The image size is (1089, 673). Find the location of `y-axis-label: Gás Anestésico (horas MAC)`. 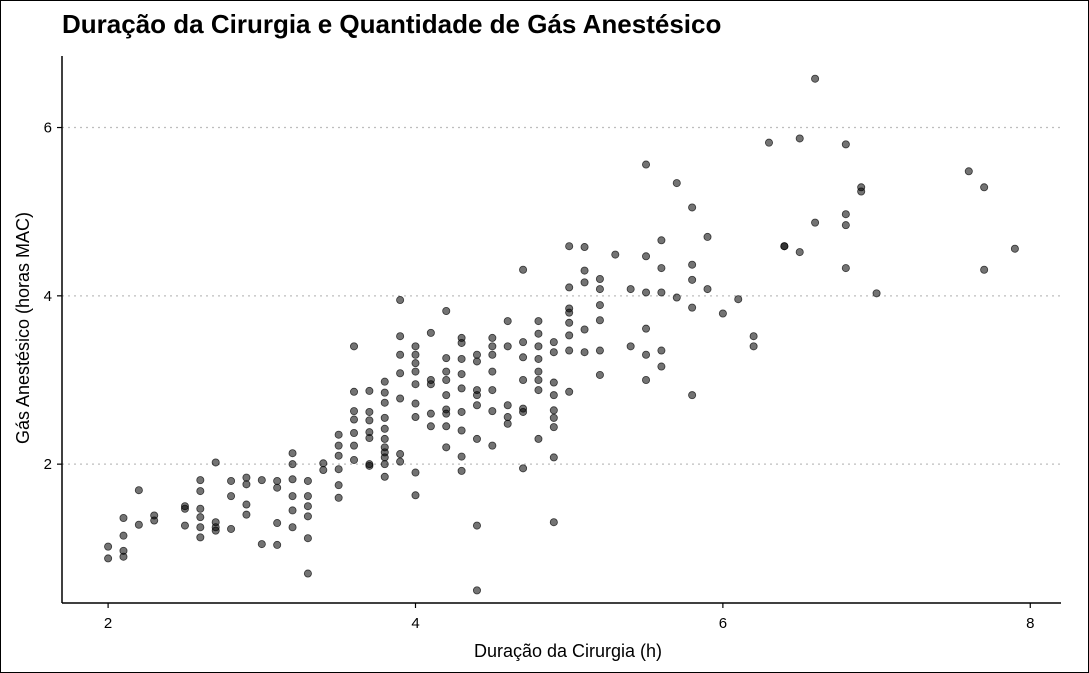

y-axis-label: Gás Anestésico (horas MAC) is located at coordinates (23, 328).